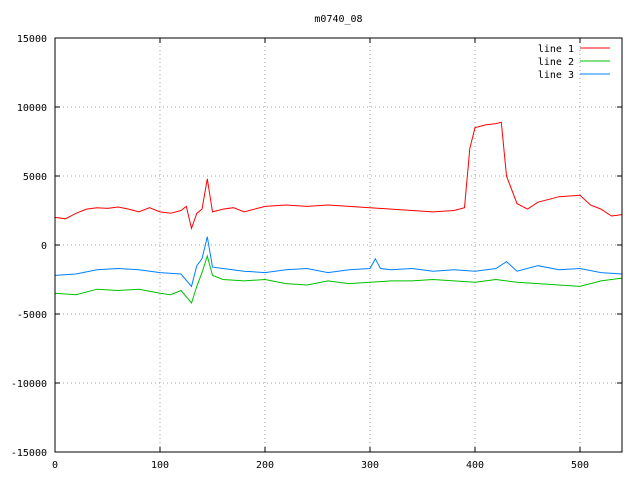 Image resolution: width=640 pixels, height=480 pixels. Describe the element at coordinates (55, 465) in the screenshot. I see `x-tick-label: 0` at that location.